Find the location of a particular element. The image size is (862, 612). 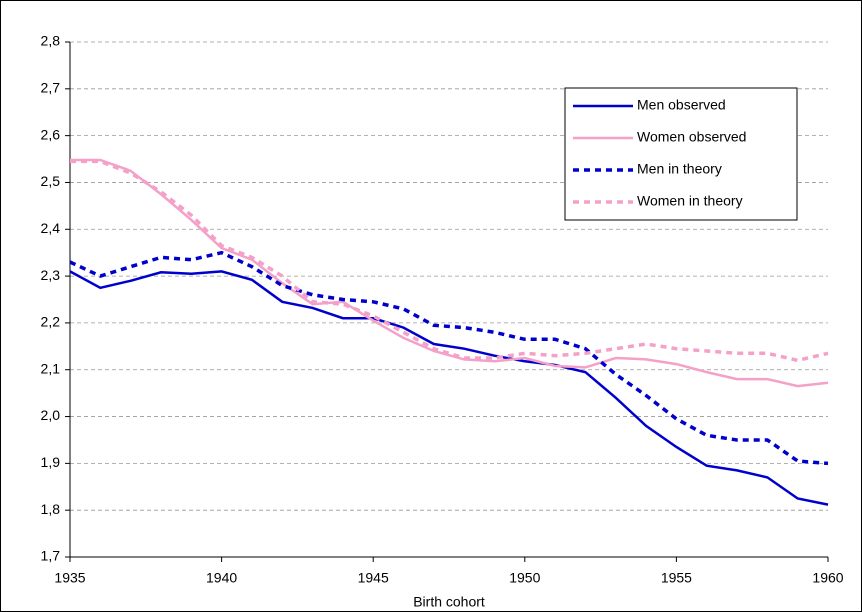

x-tick-label: 1950 is located at coordinates (524, 578).